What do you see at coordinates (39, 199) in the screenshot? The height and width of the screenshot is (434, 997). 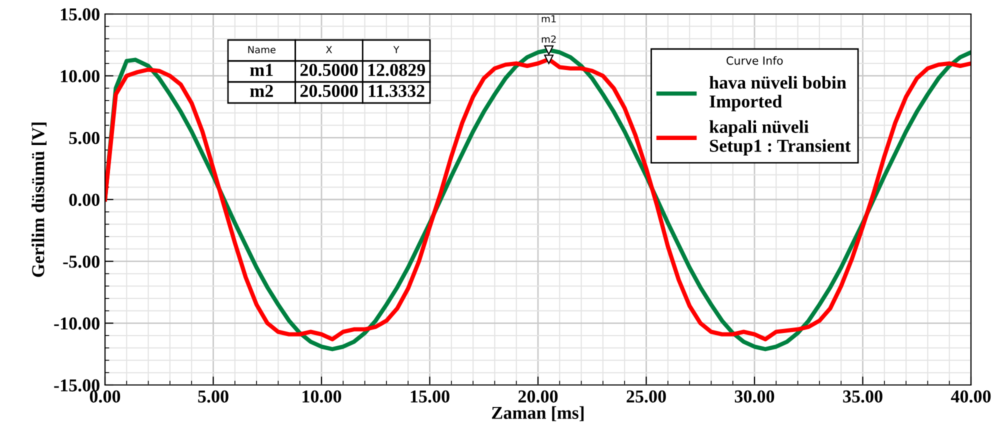 I see `y-axis-title: Gerilim düsümü [V]` at bounding box center [39, 199].